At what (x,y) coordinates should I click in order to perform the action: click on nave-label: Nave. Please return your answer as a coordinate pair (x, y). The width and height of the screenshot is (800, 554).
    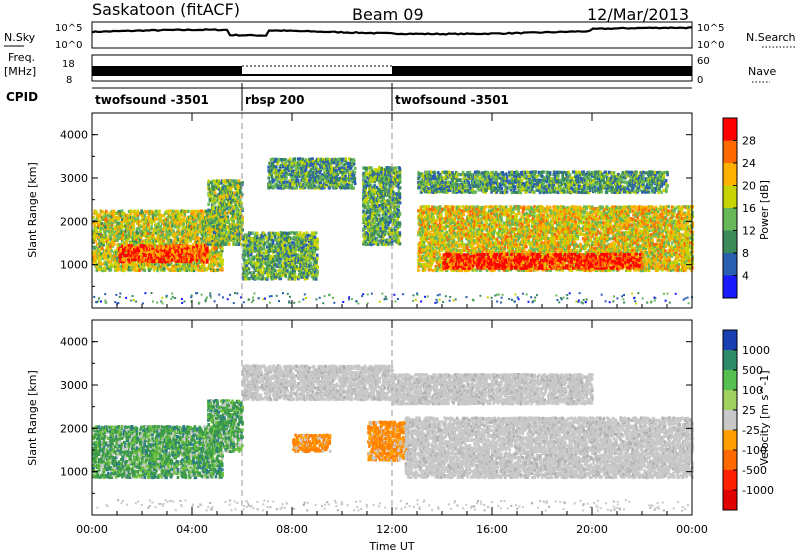
    Looking at the image, I should click on (762, 71).